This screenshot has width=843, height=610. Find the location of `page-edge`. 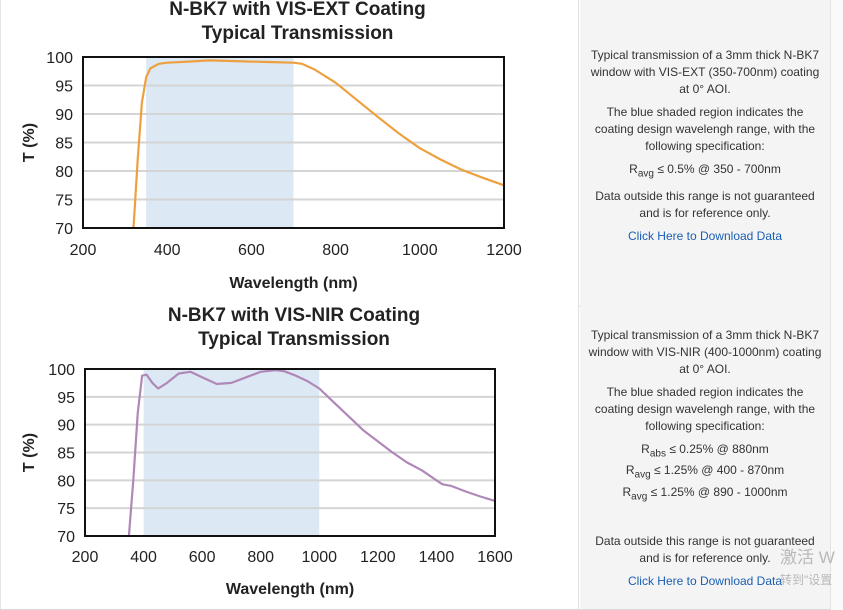

page-edge is located at coordinates (837, 305).